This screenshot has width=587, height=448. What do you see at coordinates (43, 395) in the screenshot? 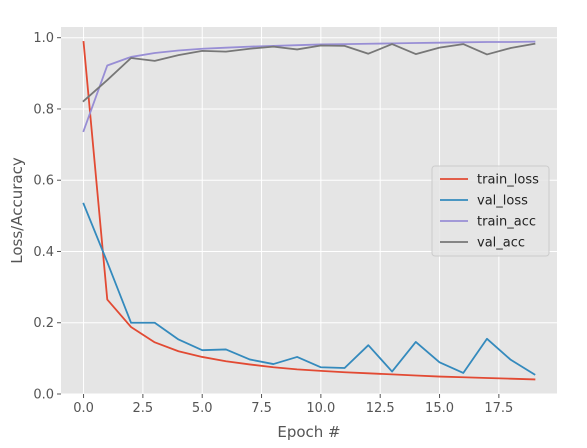
I see `y-tick-label: 0.0` at bounding box center [43, 395].